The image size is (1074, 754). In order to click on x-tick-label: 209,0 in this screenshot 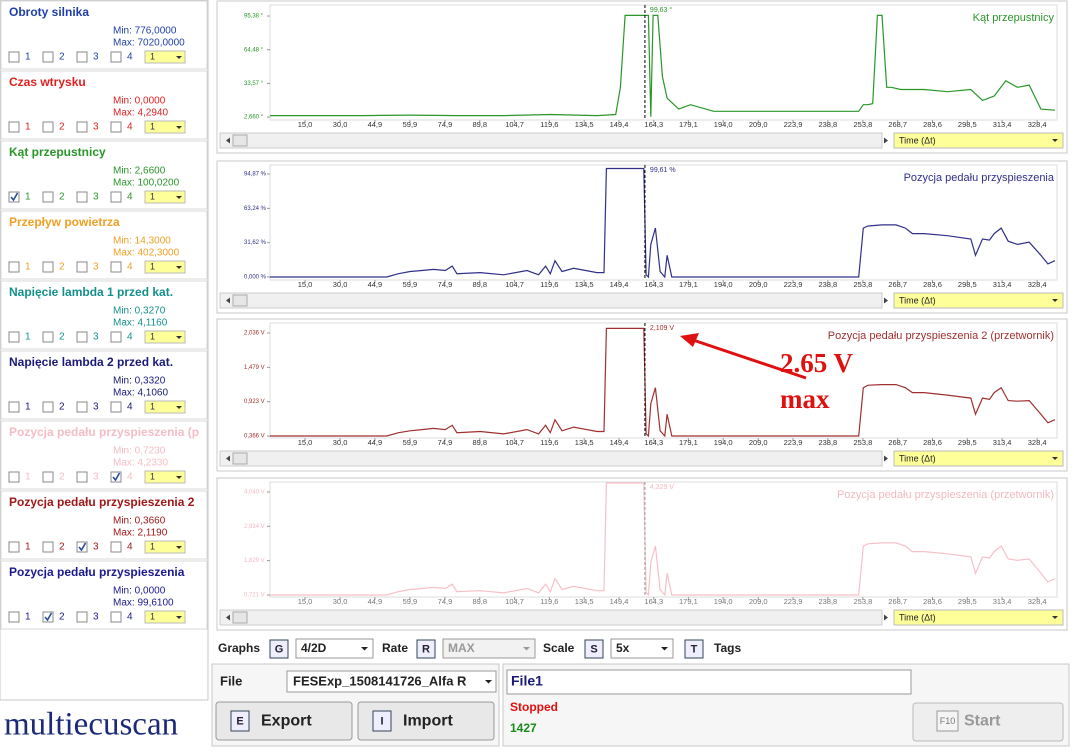, I will do `click(758, 124)`.